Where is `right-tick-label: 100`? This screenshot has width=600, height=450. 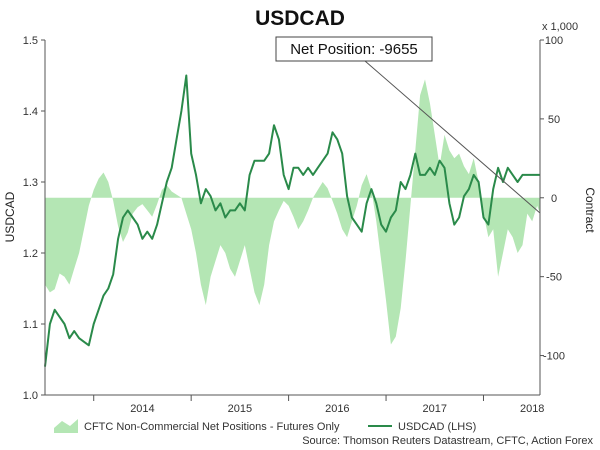
right-tick-label: 100 is located at coordinates (554, 41).